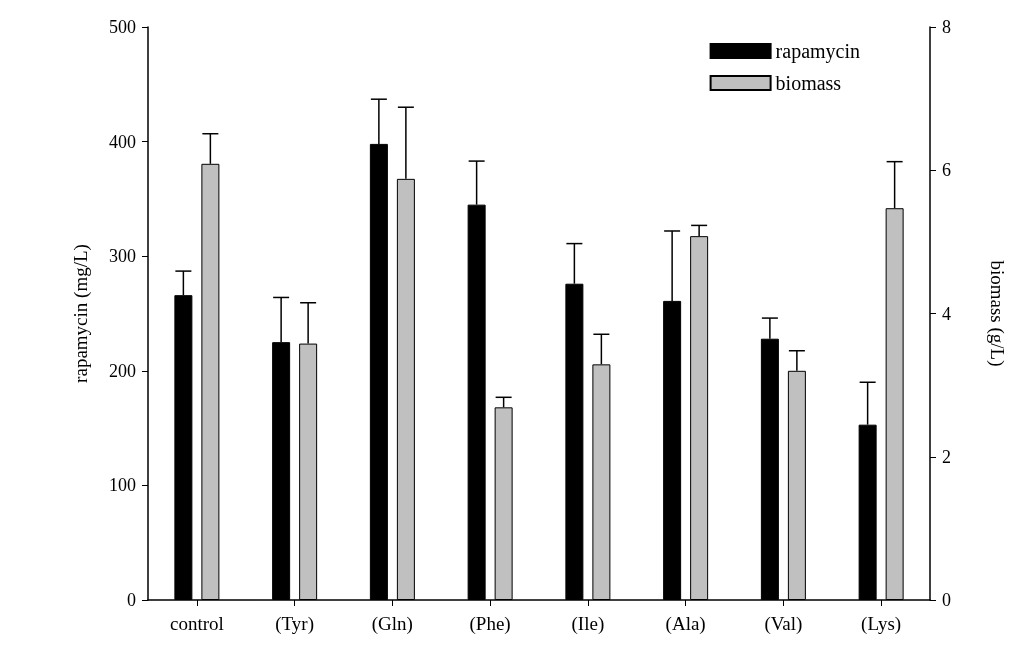 The width and height of the screenshot is (1023, 668). What do you see at coordinates (783, 624) in the screenshot?
I see `x-tick-label: (Val)` at bounding box center [783, 624].